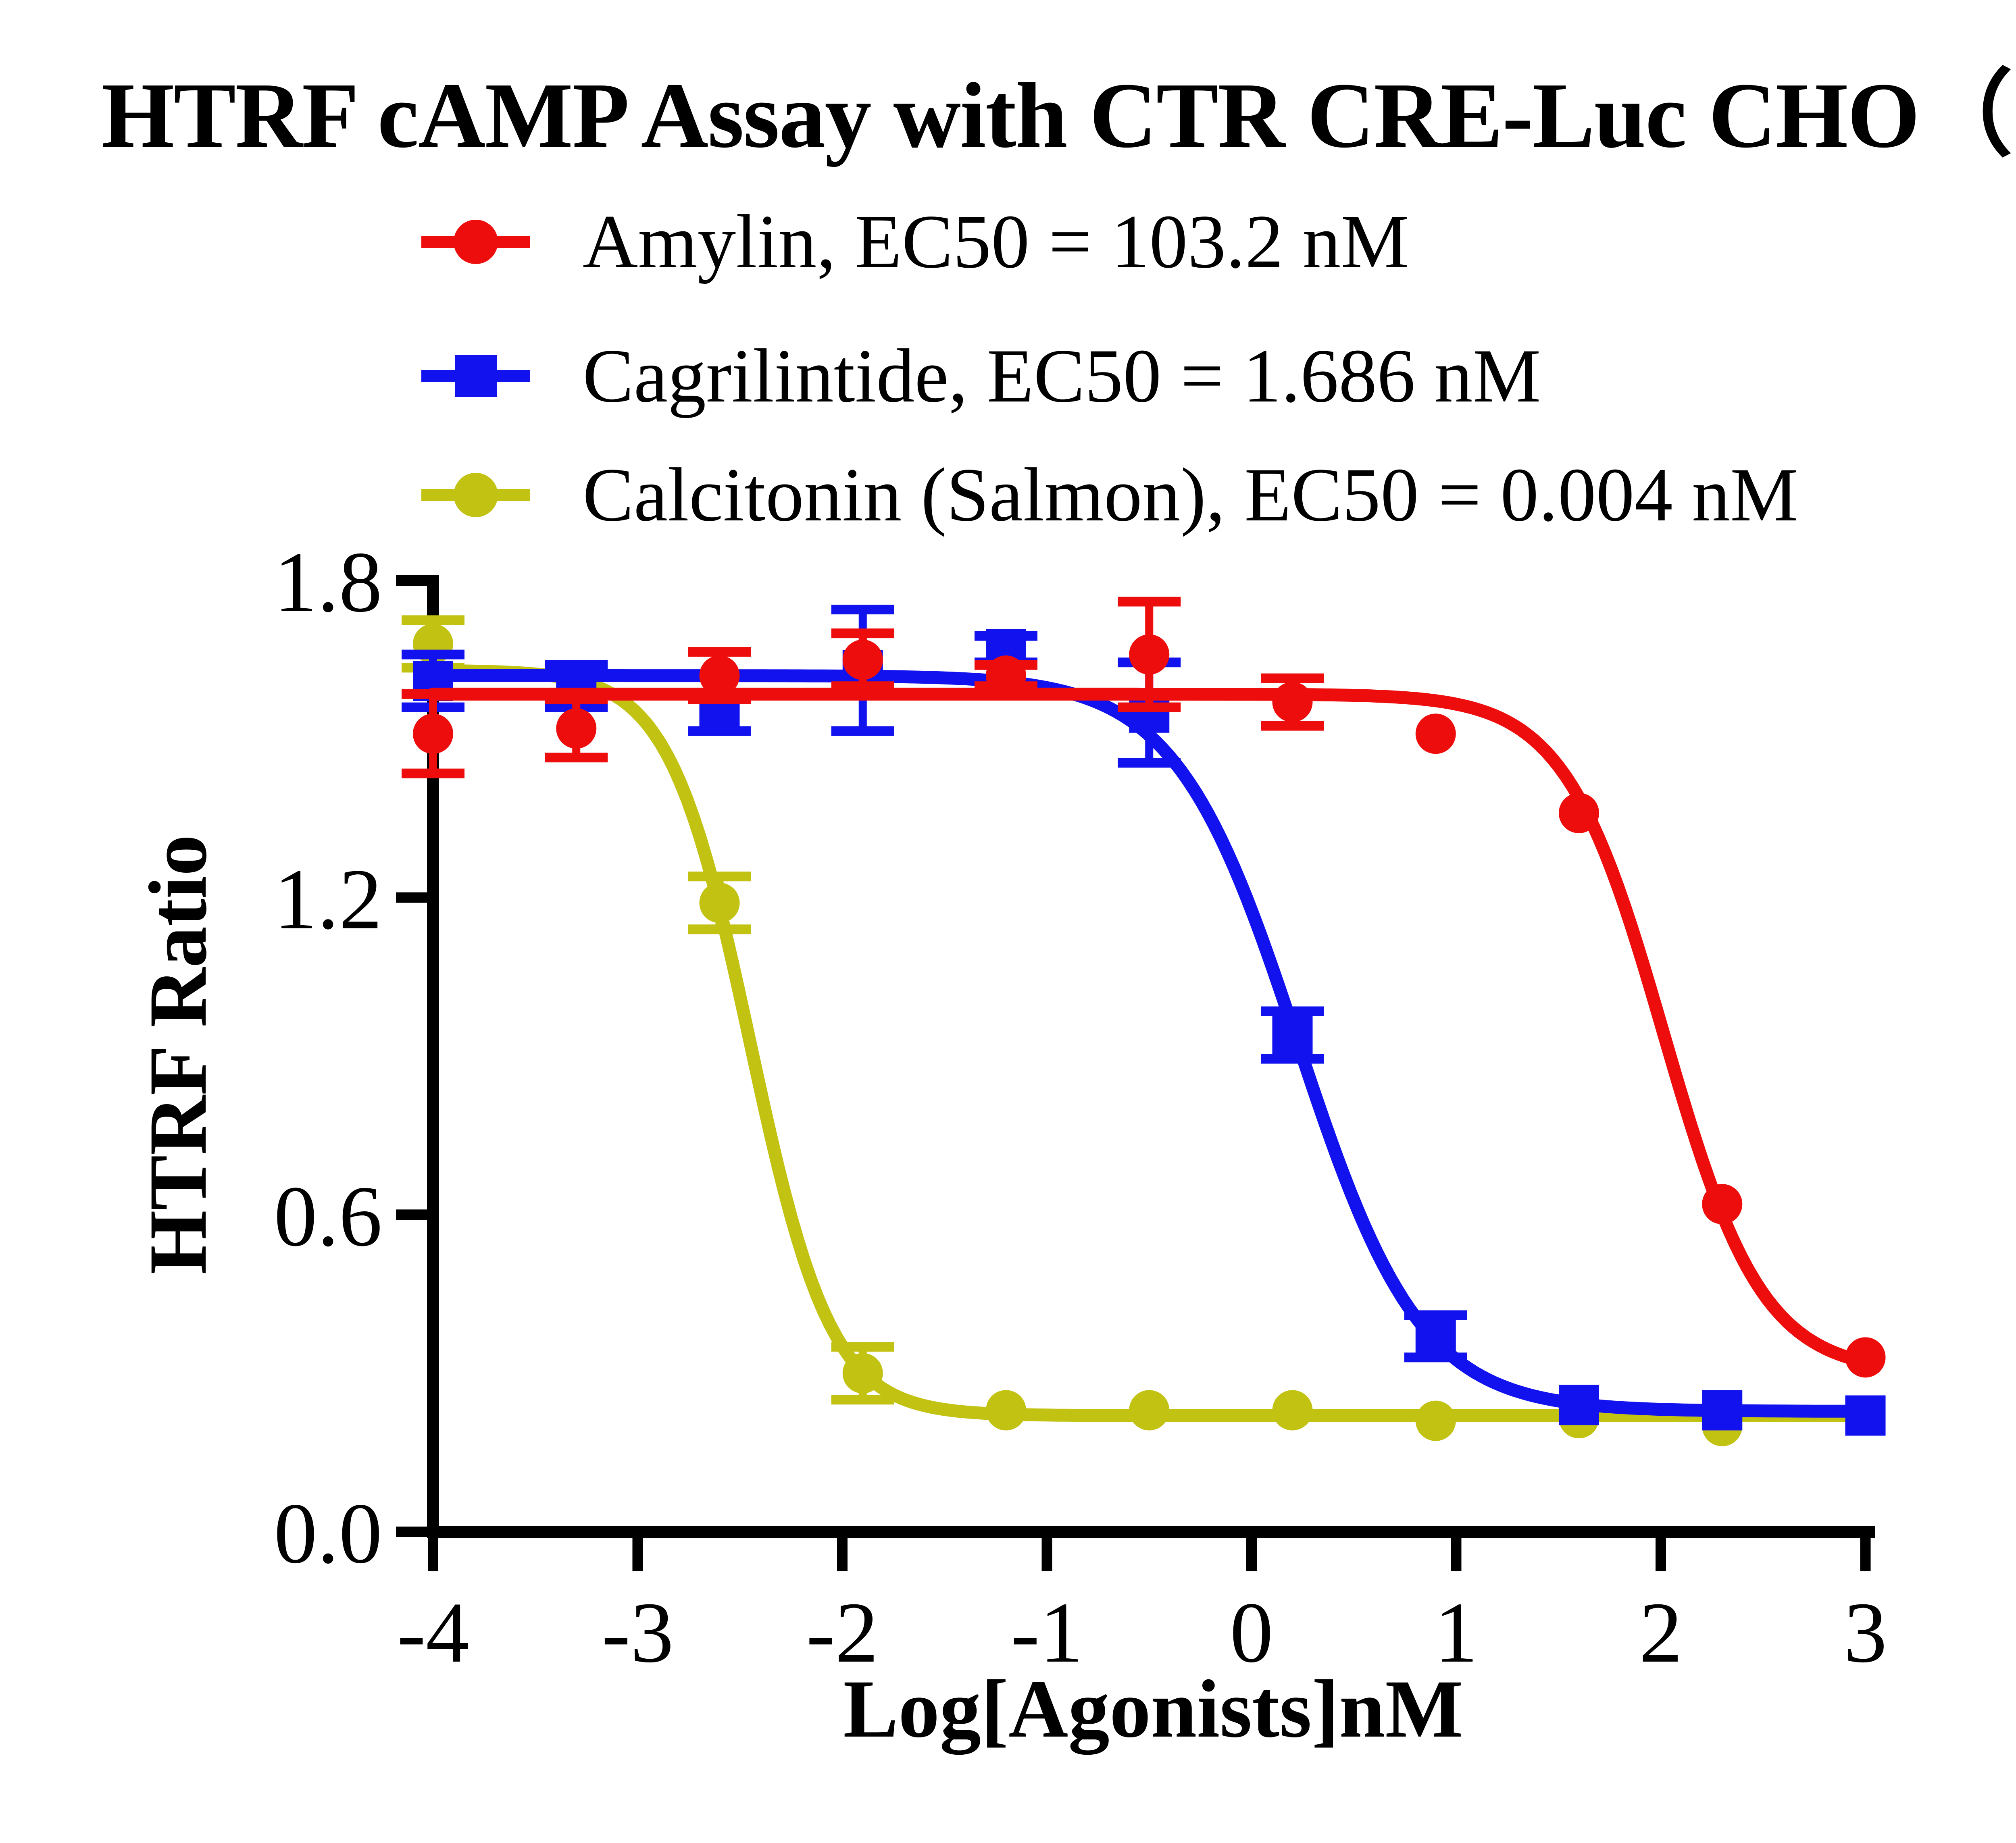 This screenshot has width=2016, height=1843. Describe the element at coordinates (1252, 1632) in the screenshot. I see `x-tick-label: 0` at that location.